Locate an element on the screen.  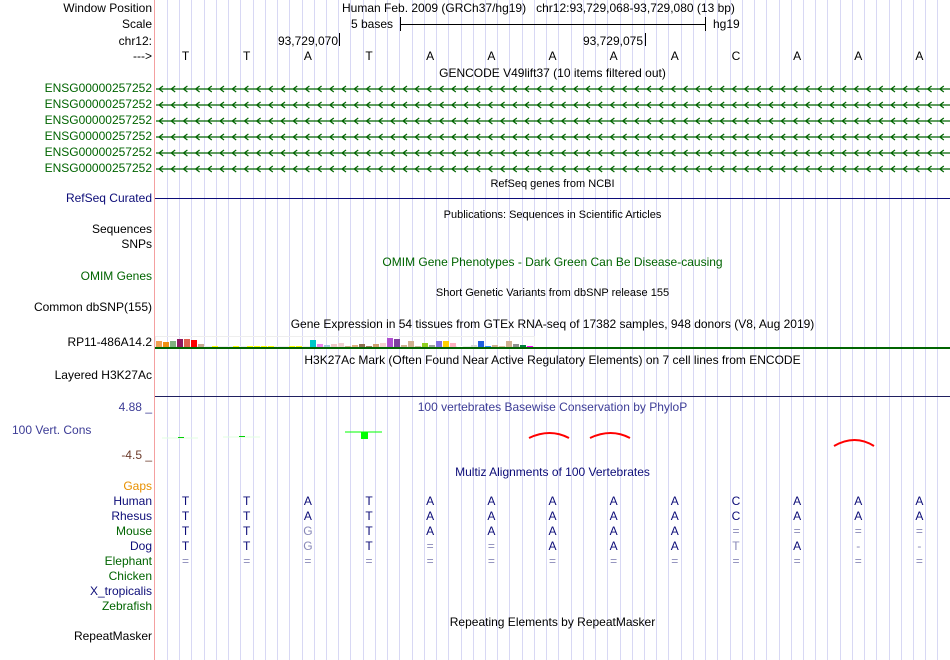
base-letter: A is located at coordinates (797, 56).